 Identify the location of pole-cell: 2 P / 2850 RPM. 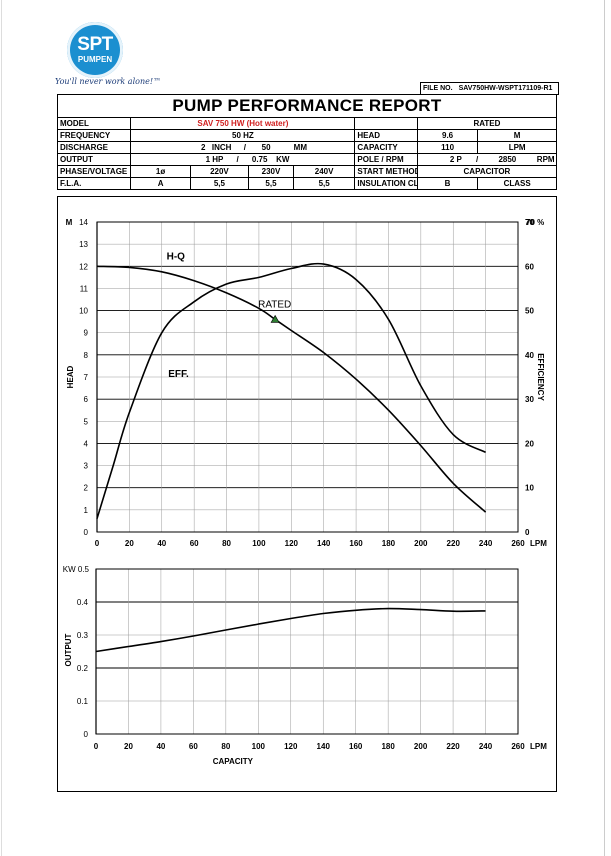
(486, 159).